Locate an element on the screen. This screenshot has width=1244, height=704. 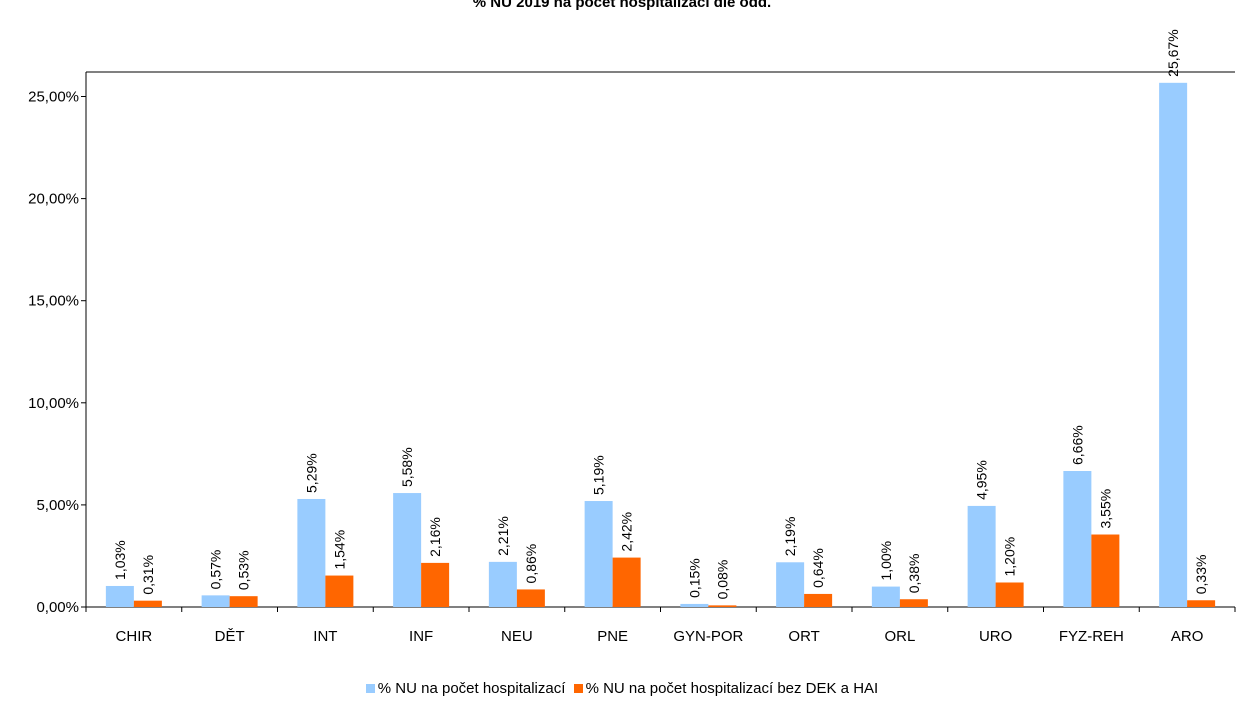
x-tick-label: URO is located at coordinates (995, 636).